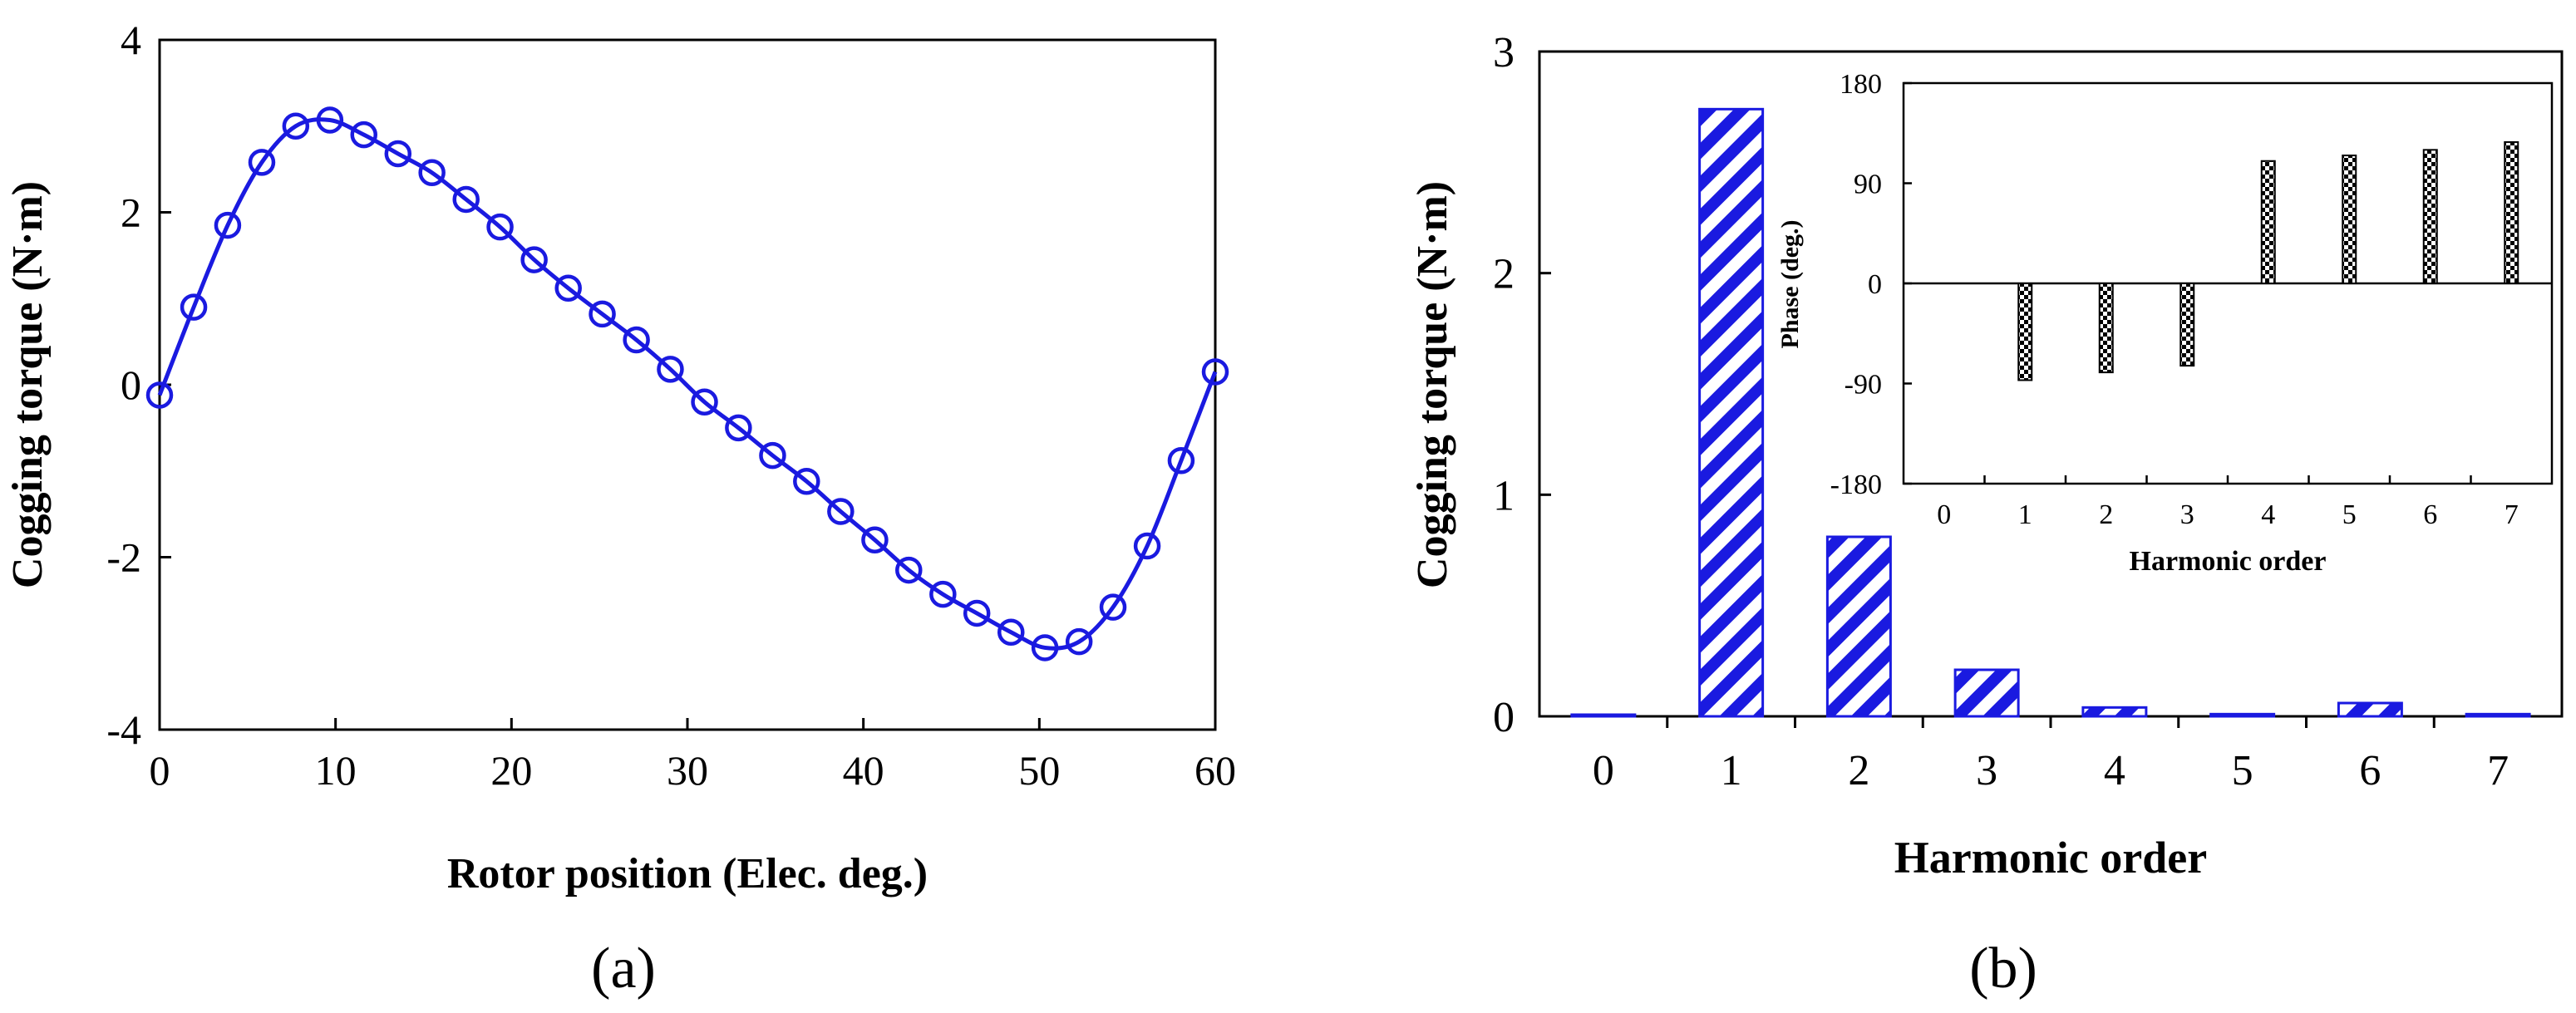 Image resolution: width=2576 pixels, height=1013 pixels. Describe the element at coordinates (1875, 284) in the screenshot. I see `inset-y-tick-label: 0` at that location.